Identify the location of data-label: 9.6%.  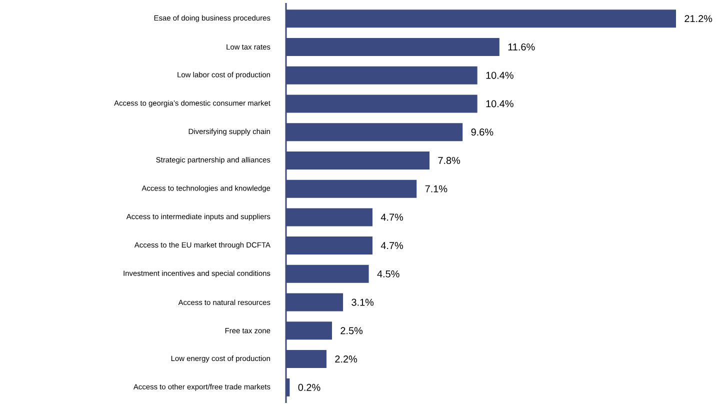
(482, 132).